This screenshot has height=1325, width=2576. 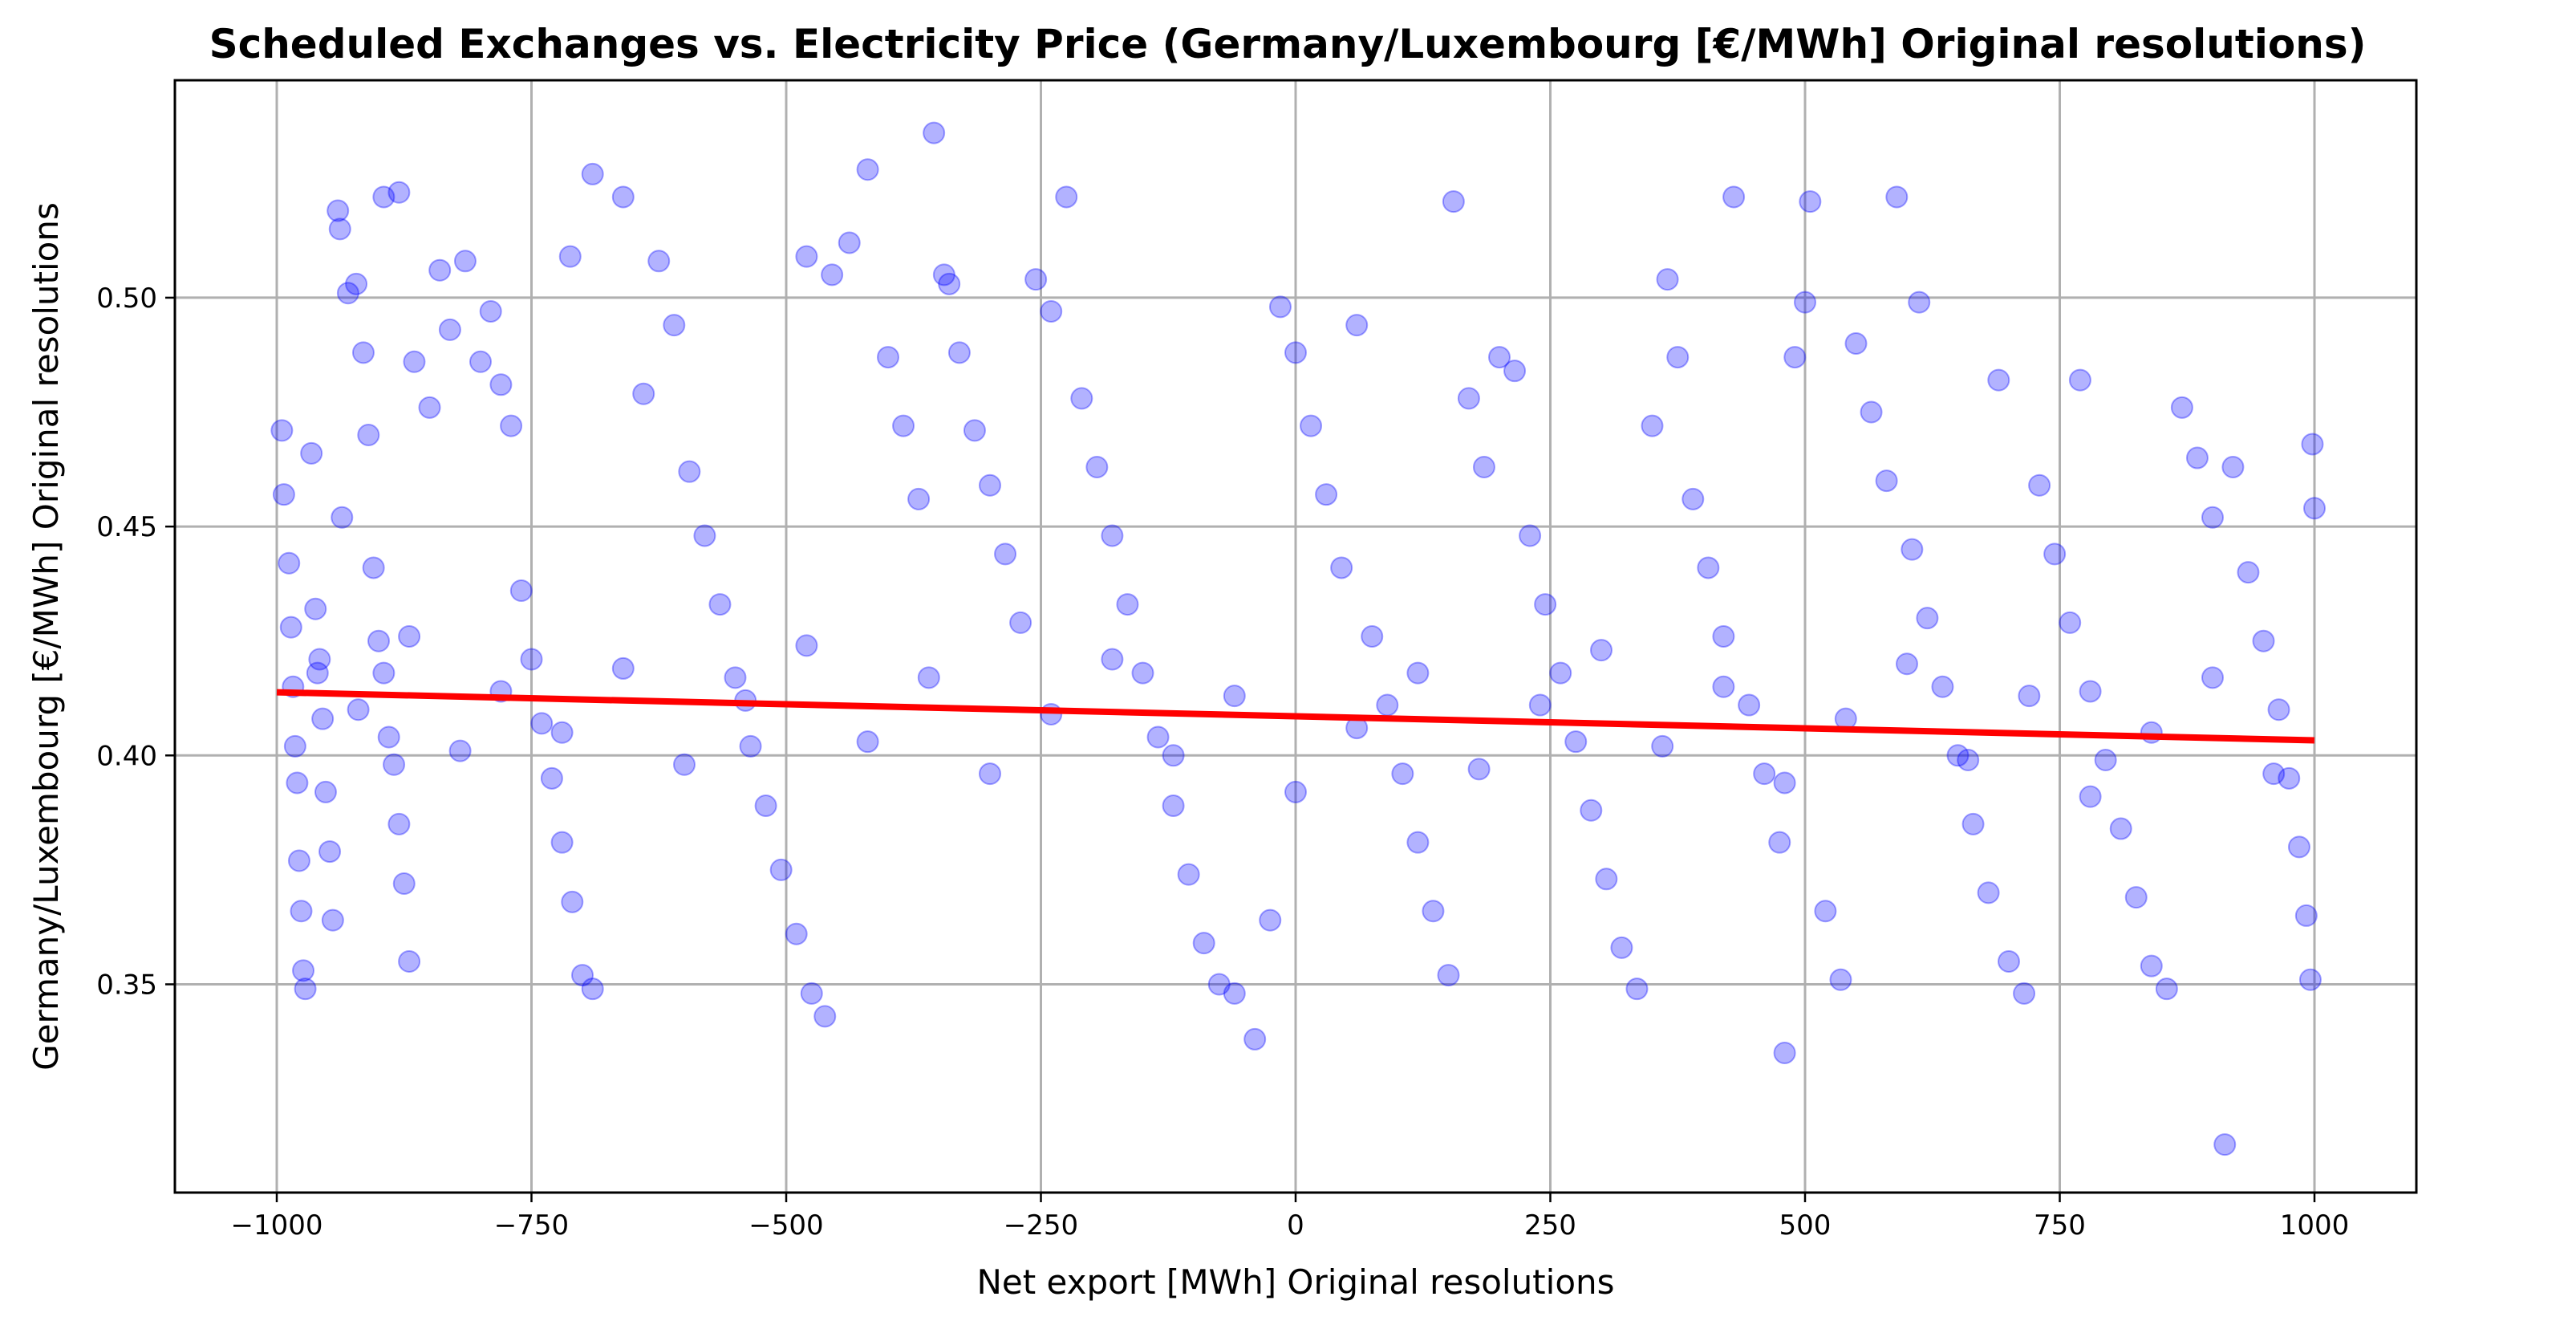 What do you see at coordinates (126, 985) in the screenshot?
I see `y-tick-label: 0.35` at bounding box center [126, 985].